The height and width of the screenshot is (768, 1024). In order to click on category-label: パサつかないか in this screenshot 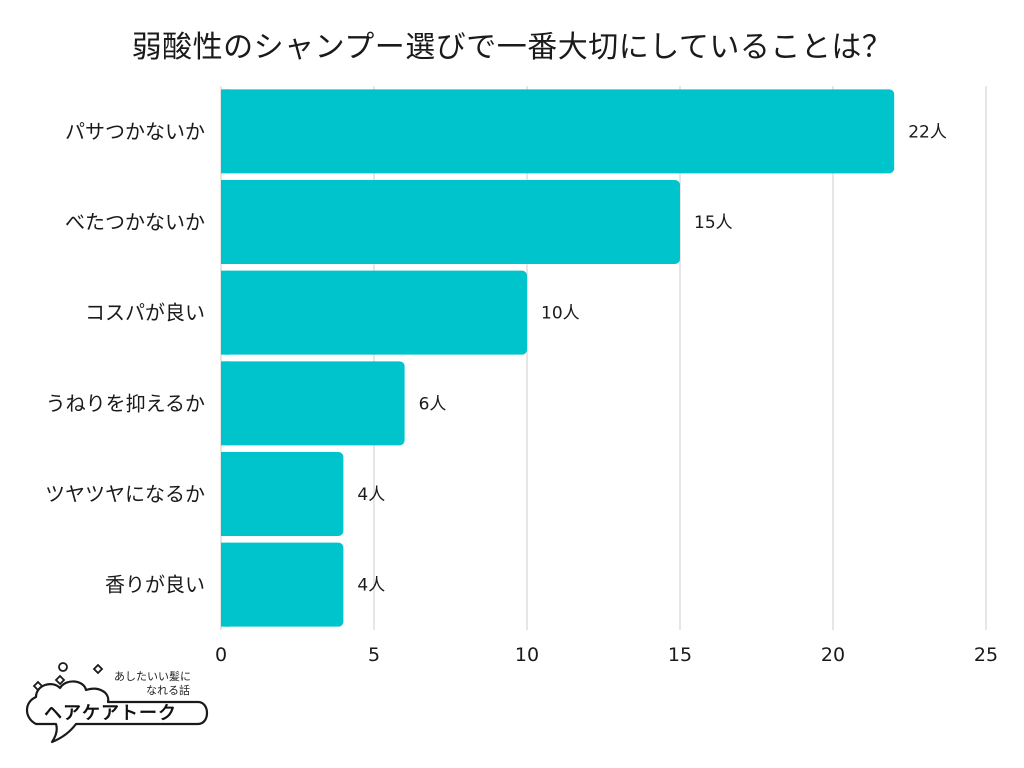, I will do `click(135, 131)`.